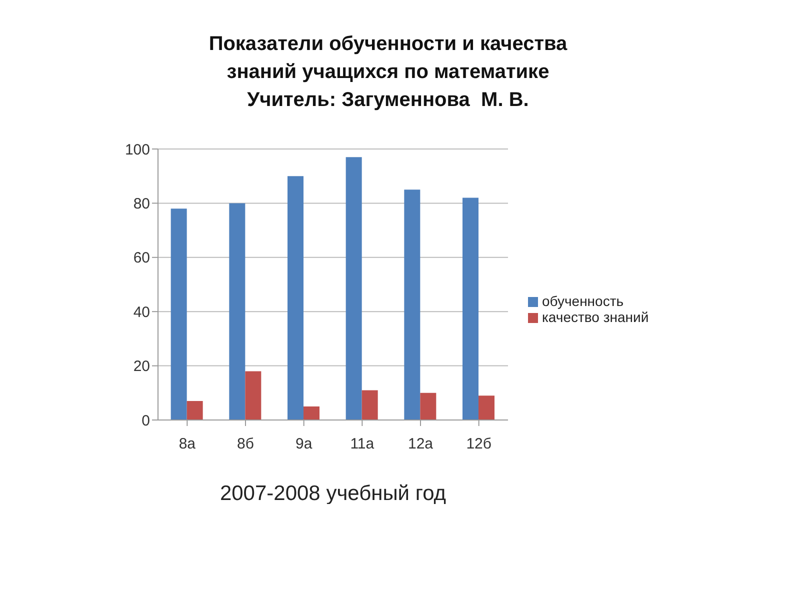  Describe the element at coordinates (421, 444) in the screenshot. I see `x-tick-label: 12а` at that location.